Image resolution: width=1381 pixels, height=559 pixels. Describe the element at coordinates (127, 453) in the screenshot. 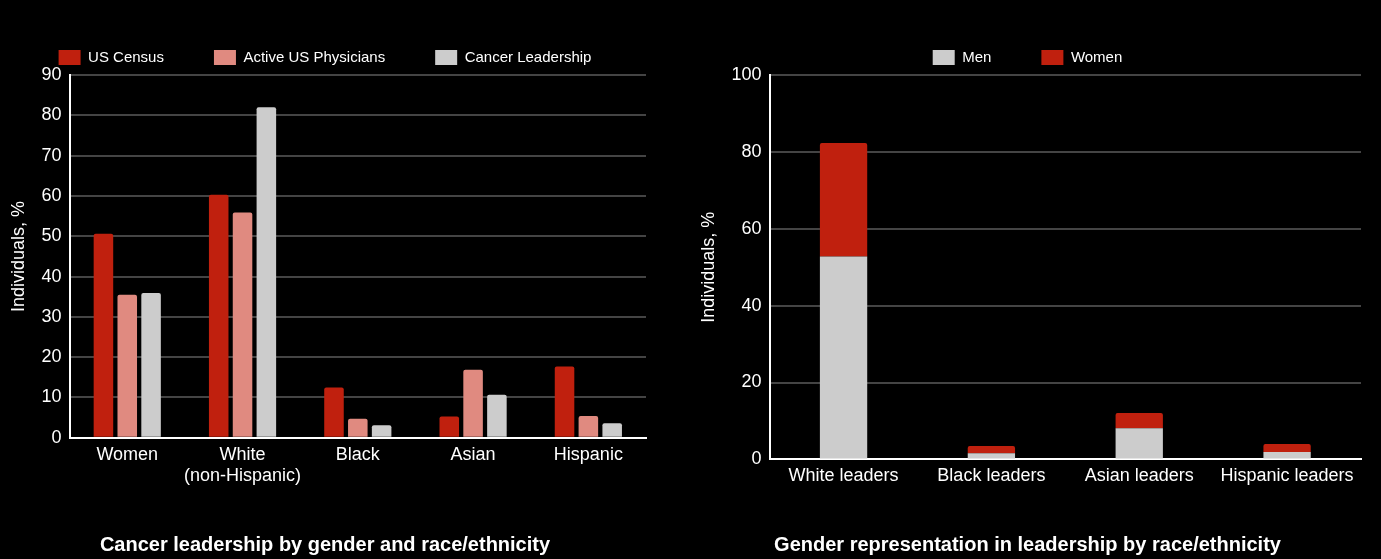

I see `x-tick-label: Women` at that location.